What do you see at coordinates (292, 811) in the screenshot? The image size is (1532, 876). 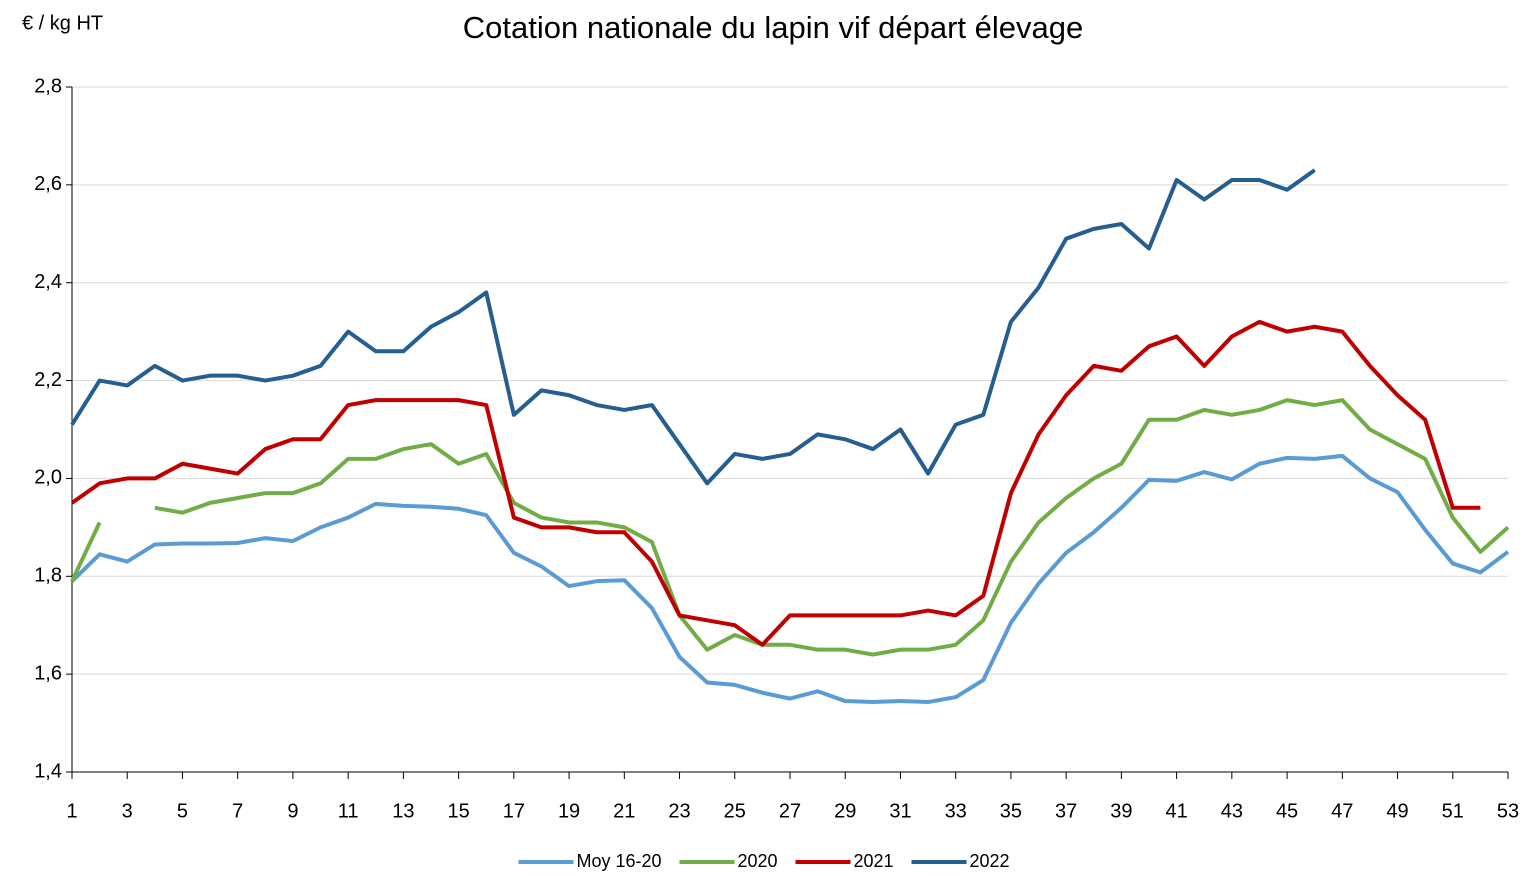 I see `x-tick-label: 9` at bounding box center [292, 811].